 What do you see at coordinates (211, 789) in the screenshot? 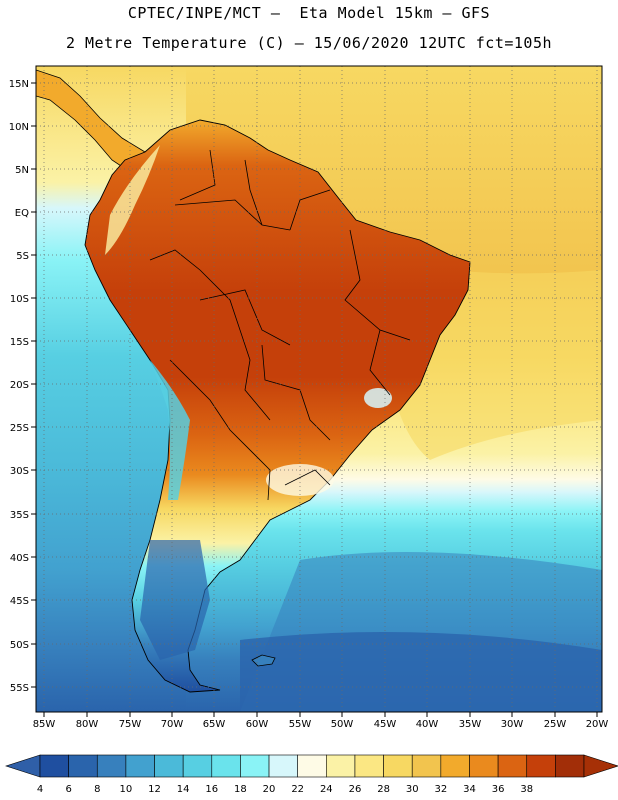
I see `colorbar-tick-label: 16` at bounding box center [211, 789].